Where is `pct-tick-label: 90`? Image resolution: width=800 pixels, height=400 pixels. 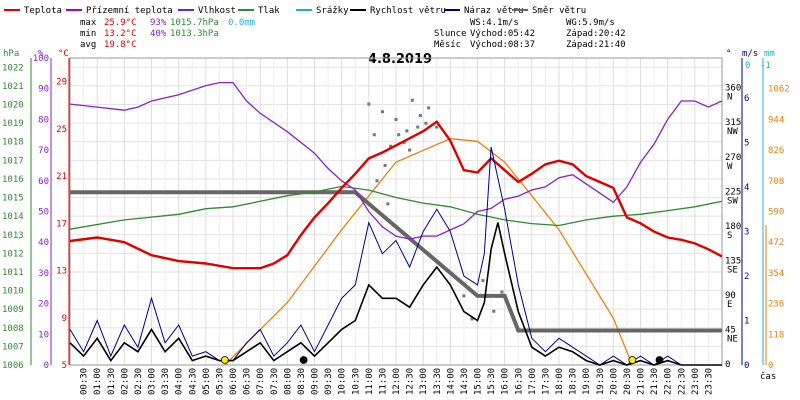
pct-tick-label: 90 is located at coordinates (43, 90).